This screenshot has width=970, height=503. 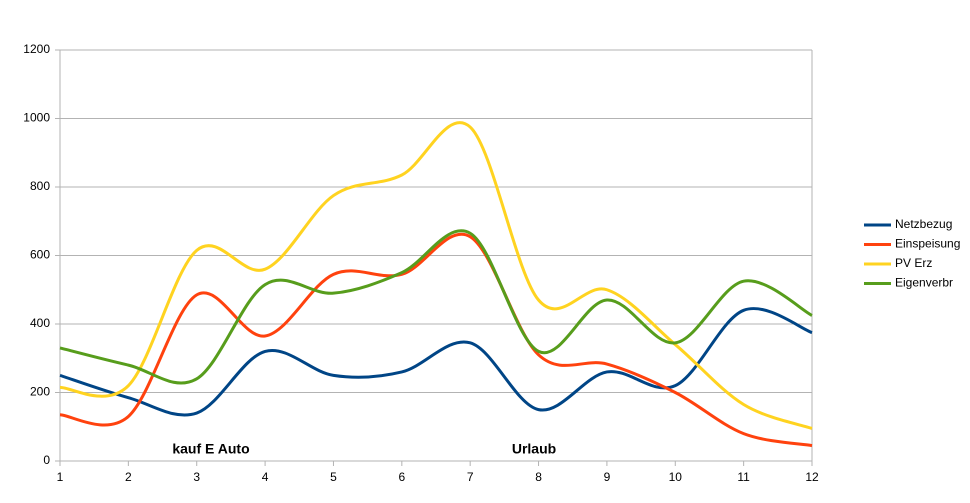 What do you see at coordinates (60, 477) in the screenshot?
I see `x-tick-label: 1` at bounding box center [60, 477].